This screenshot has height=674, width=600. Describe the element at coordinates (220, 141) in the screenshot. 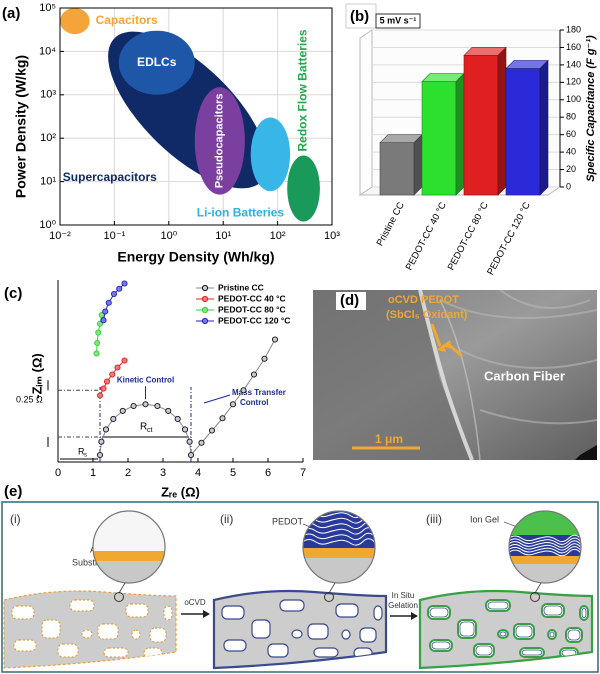

I see `region-label: Pseudocapacitors` at that location.